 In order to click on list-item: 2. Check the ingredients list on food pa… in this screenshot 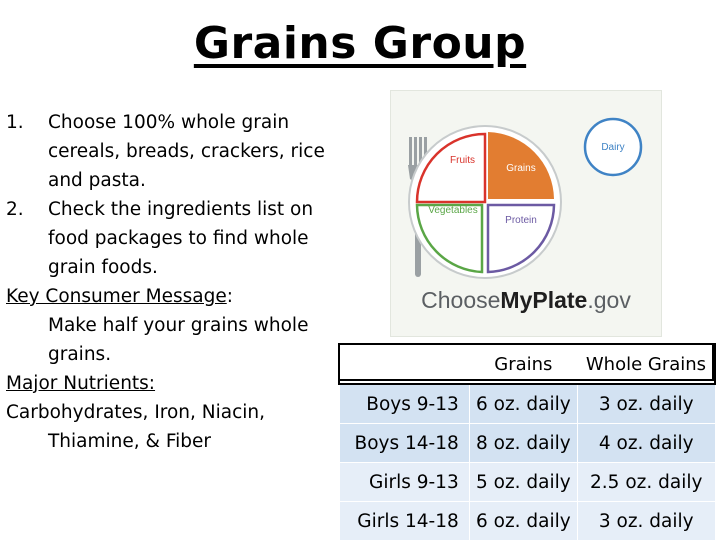, I will do `click(176, 238)`.